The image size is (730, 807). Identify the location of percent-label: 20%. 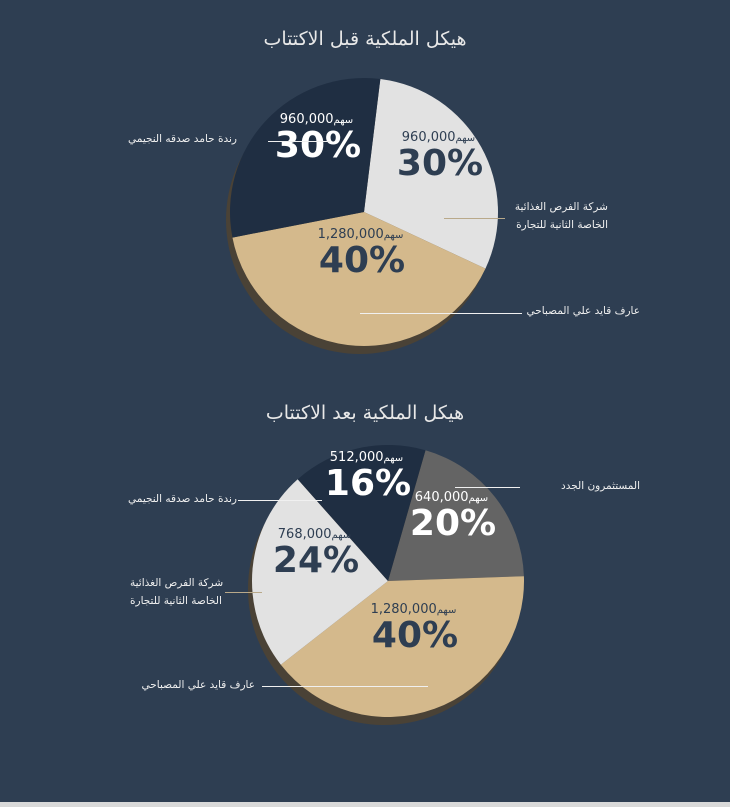
(453, 523).